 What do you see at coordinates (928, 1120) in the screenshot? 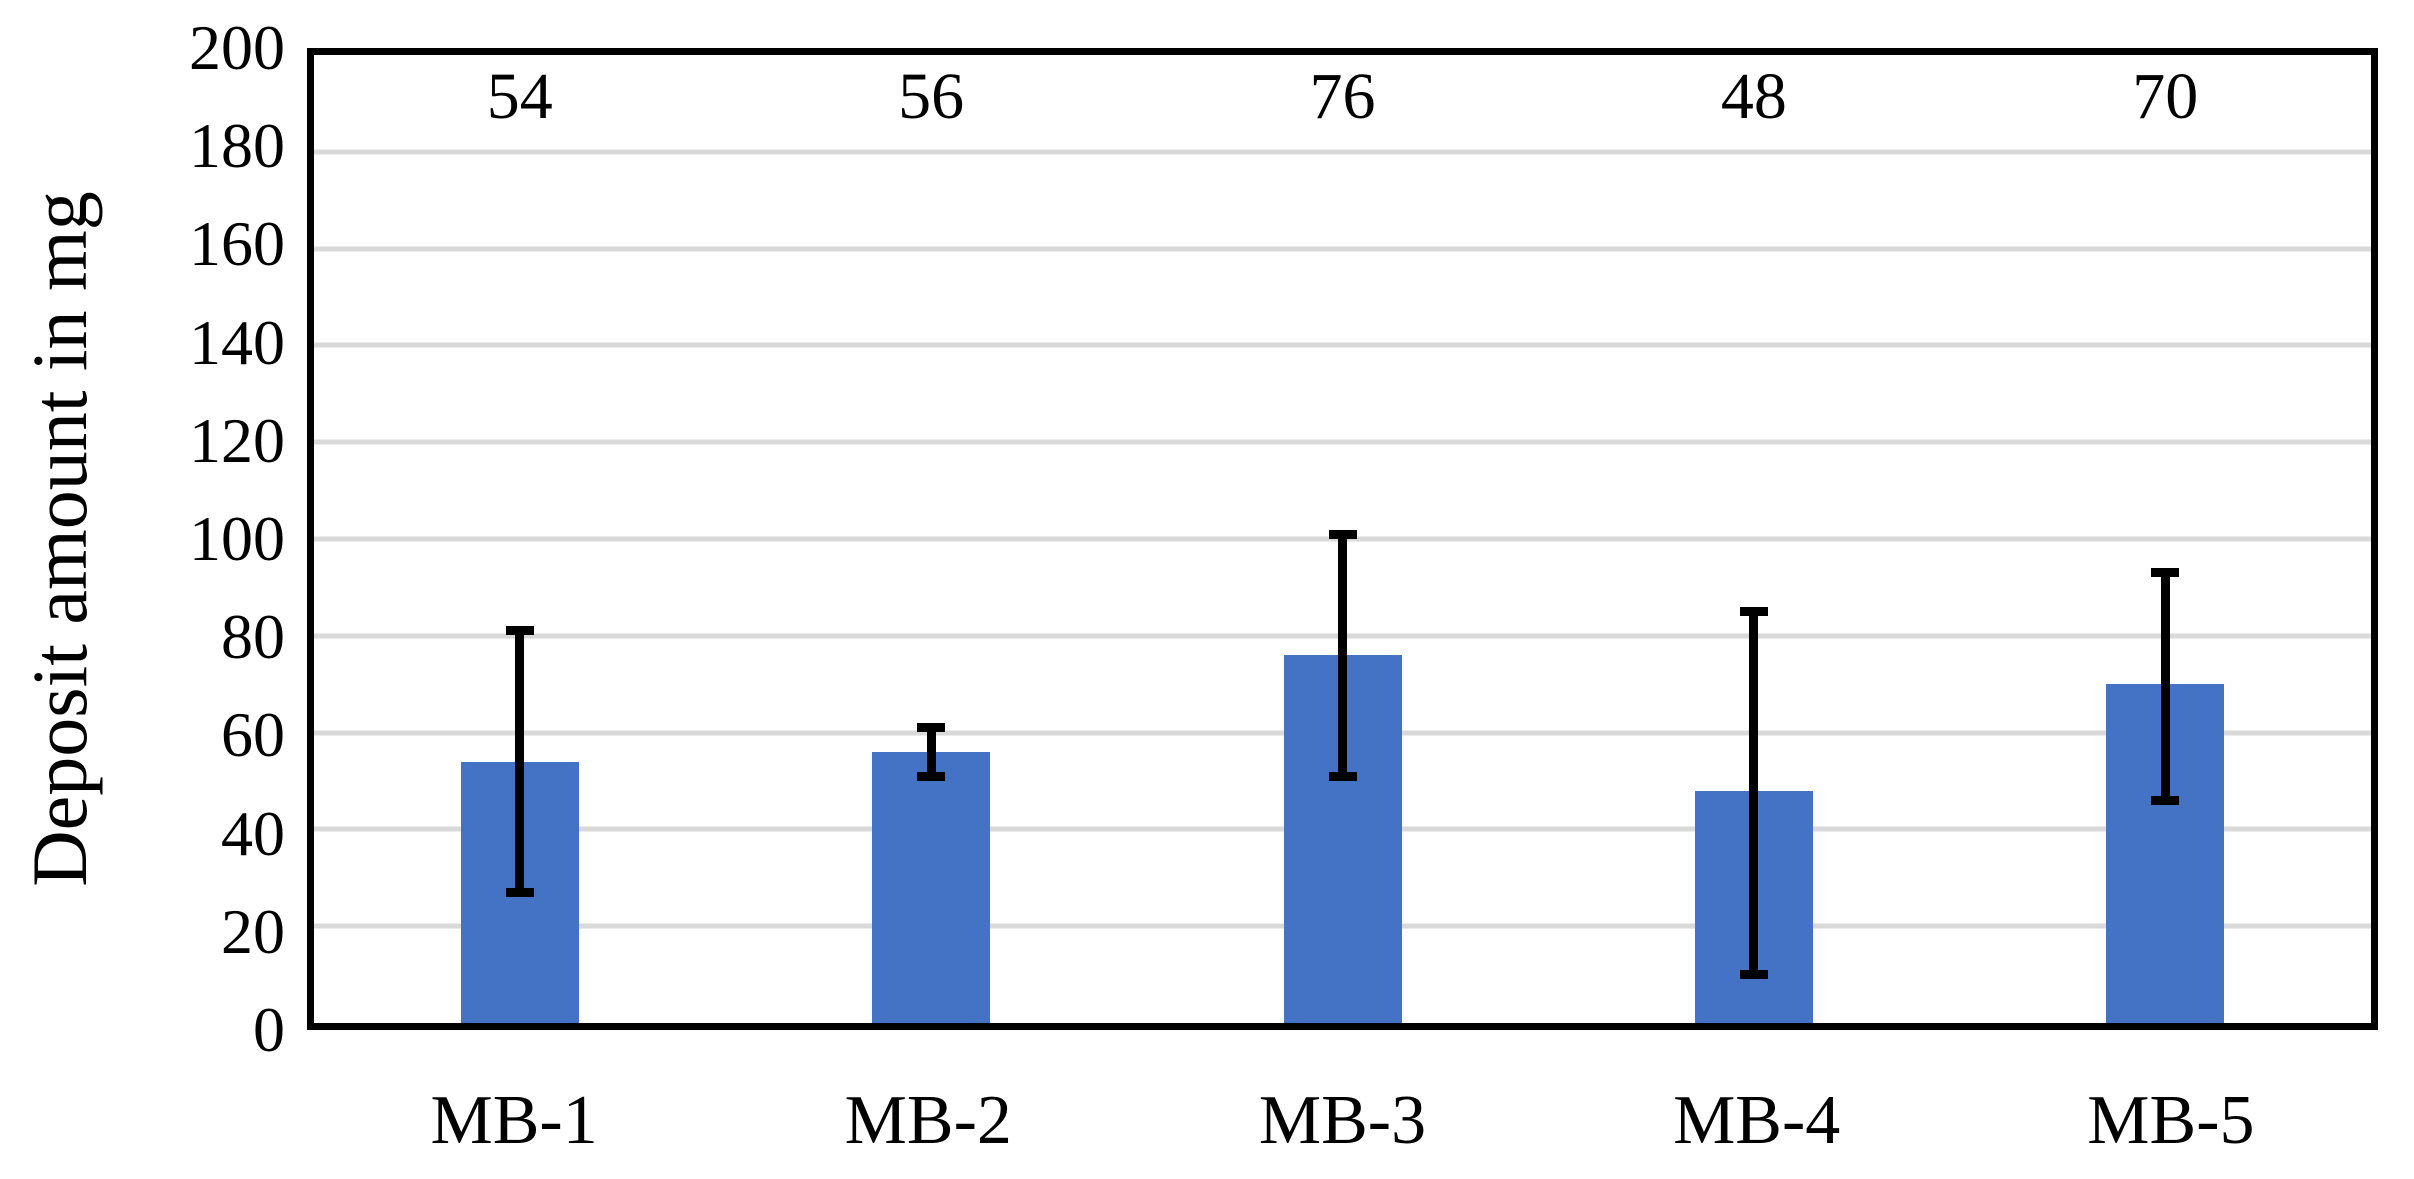
I see `x-axis-label-MB-2: MB-2` at bounding box center [928, 1120].